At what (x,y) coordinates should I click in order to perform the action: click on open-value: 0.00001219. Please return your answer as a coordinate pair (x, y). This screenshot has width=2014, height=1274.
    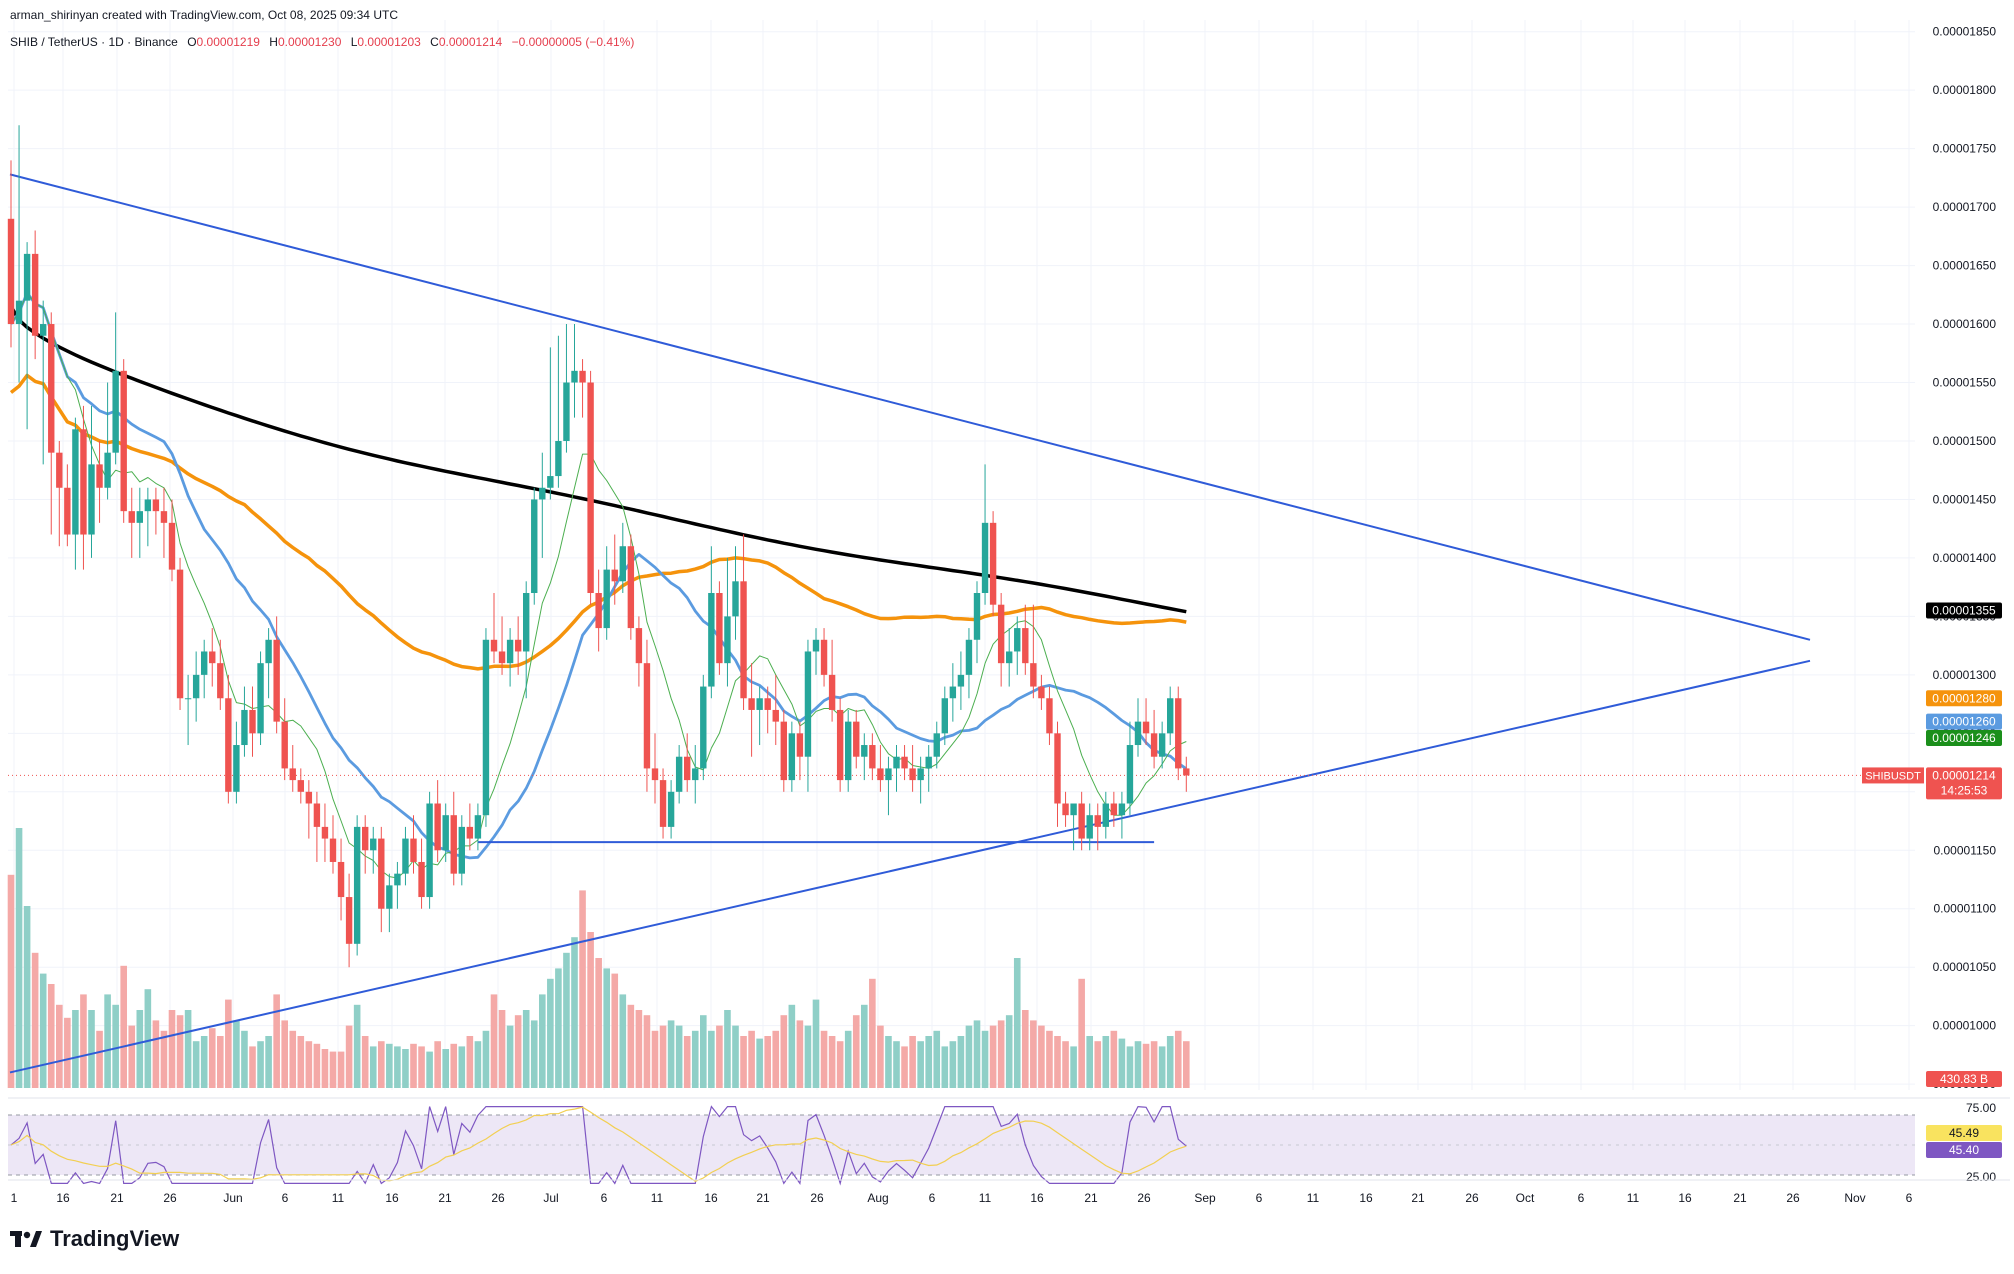
    Looking at the image, I should click on (228, 42).